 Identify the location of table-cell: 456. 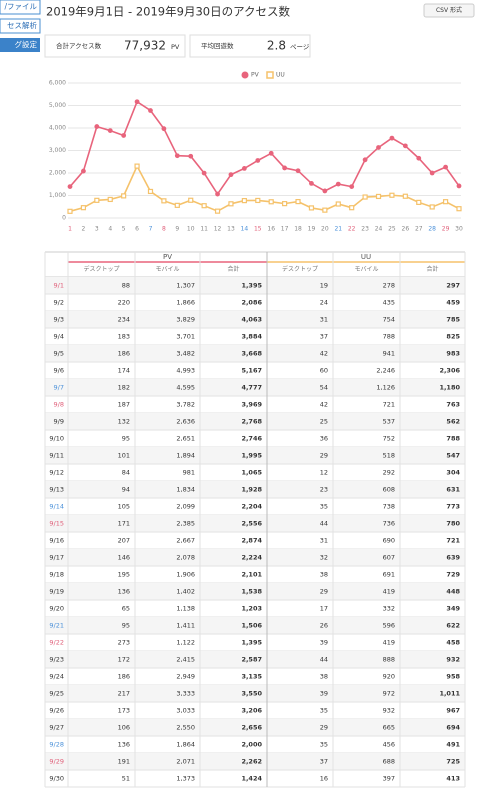
(389, 745).